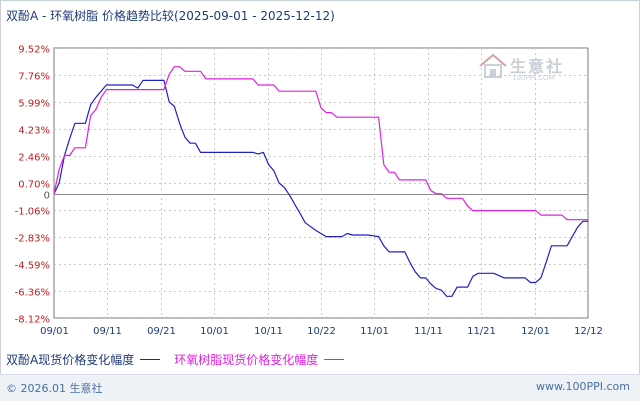 This screenshot has width=640, height=401. Describe the element at coordinates (535, 331) in the screenshot. I see `x-tick-label: 12/01` at that location.